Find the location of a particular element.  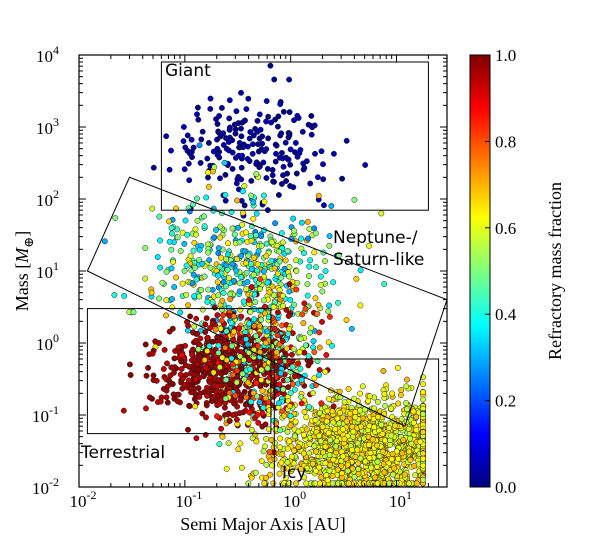

y-tick-label: 10-2 is located at coordinates (45, 486).